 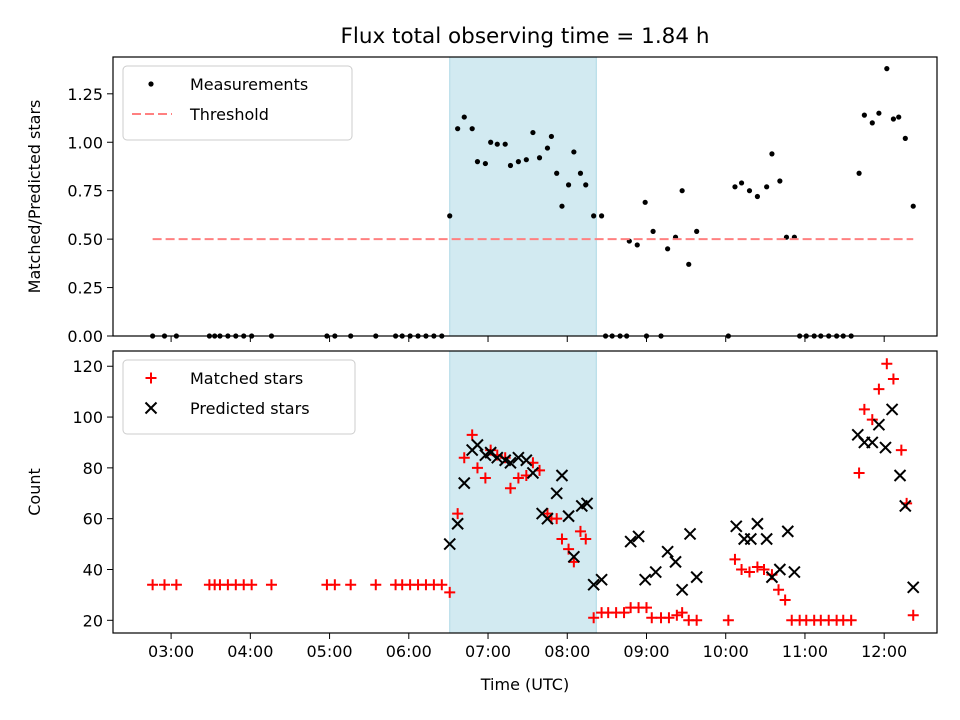 What do you see at coordinates (151, 84) in the screenshot?
I see `legend-measurement-swatch` at bounding box center [151, 84].